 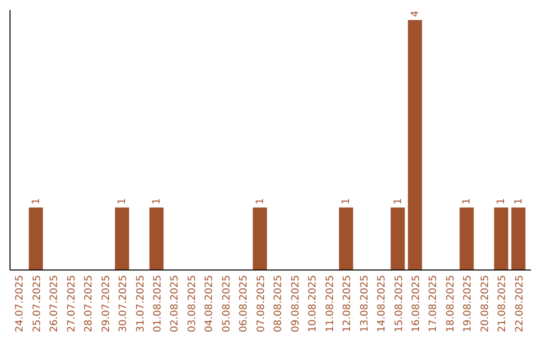 What do you see at coordinates (434, 303) in the screenshot?
I see `x-tick-label: 17.08.2025` at bounding box center [434, 303].